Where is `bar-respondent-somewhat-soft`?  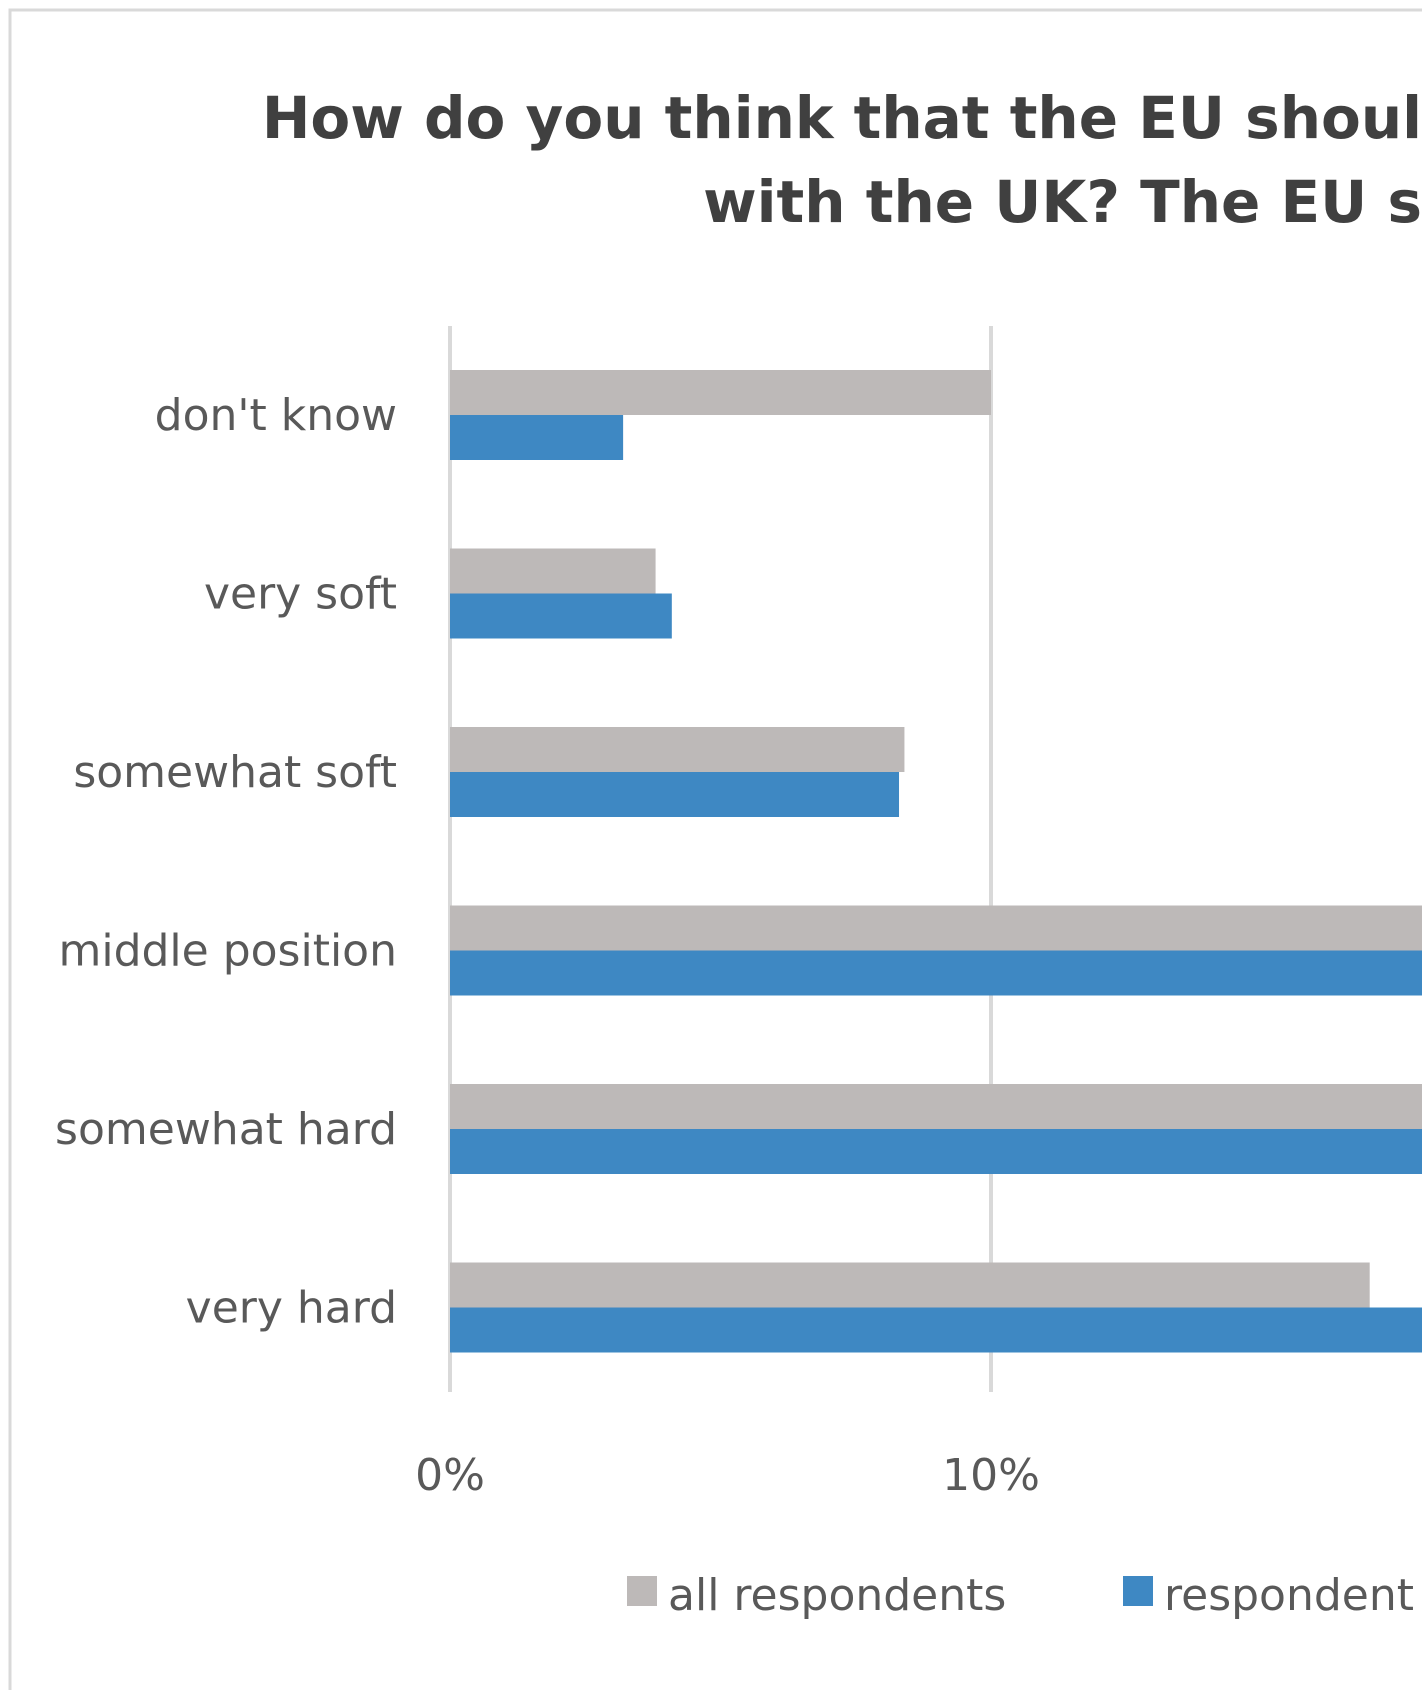 bar-respondent-somewhat-soft is located at coordinates (675, 794).